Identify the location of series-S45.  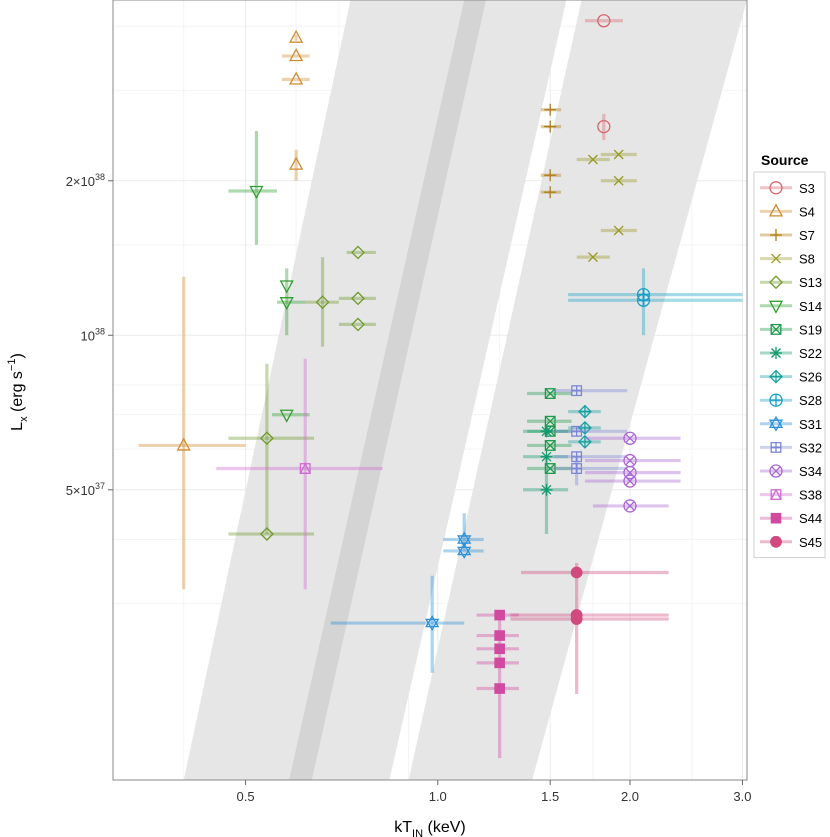
(589, 629).